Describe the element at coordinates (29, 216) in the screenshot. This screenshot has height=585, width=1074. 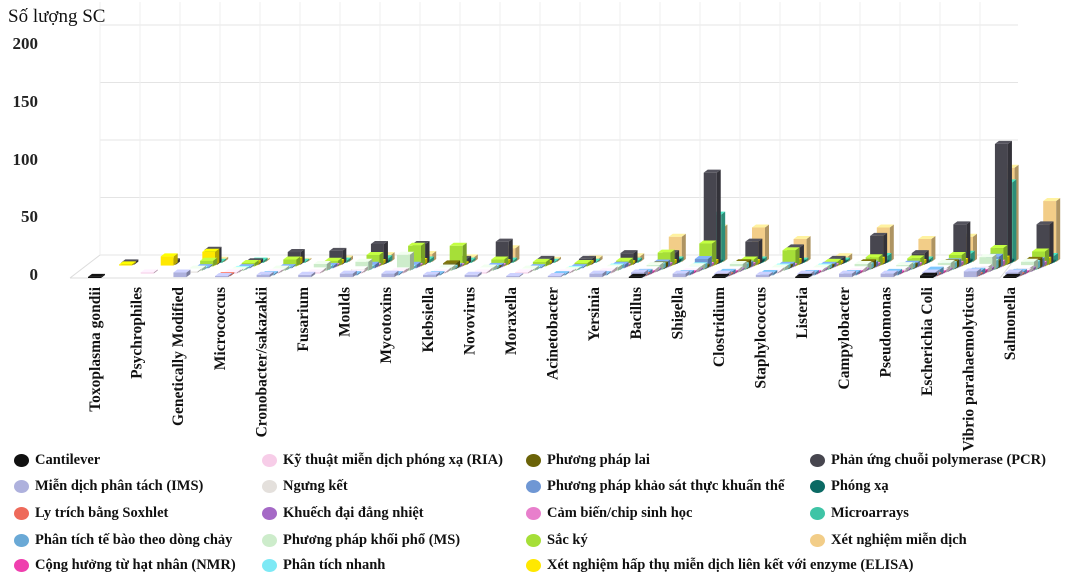
I see `y-tick-label: 50` at that location.